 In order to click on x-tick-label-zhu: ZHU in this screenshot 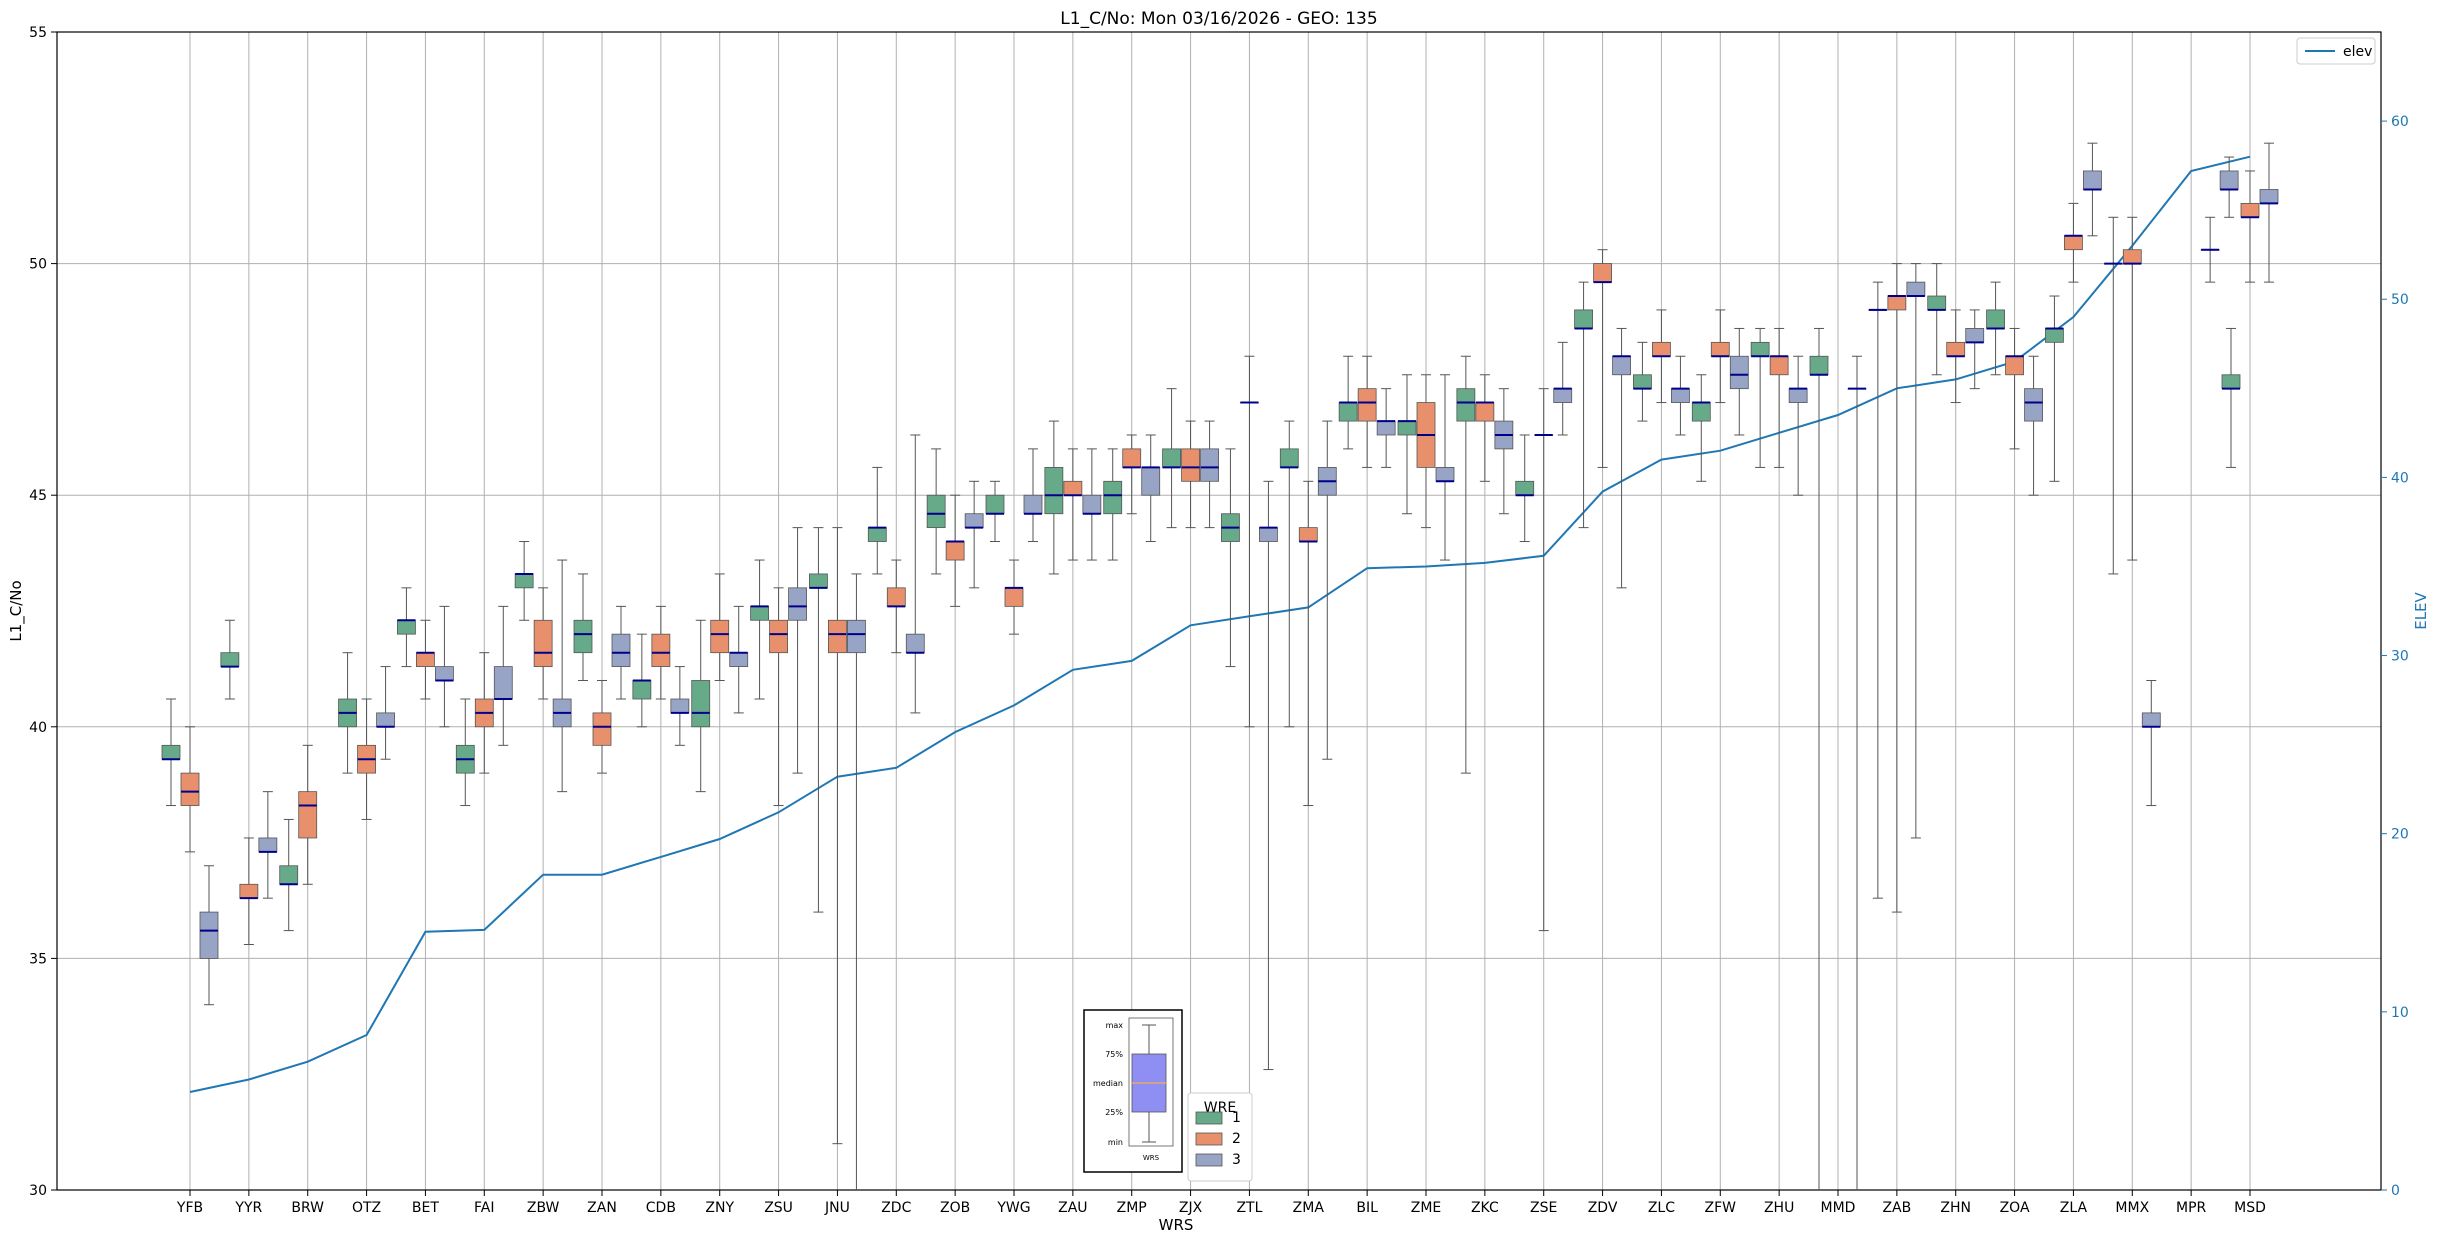, I will do `click(1779, 1208)`.